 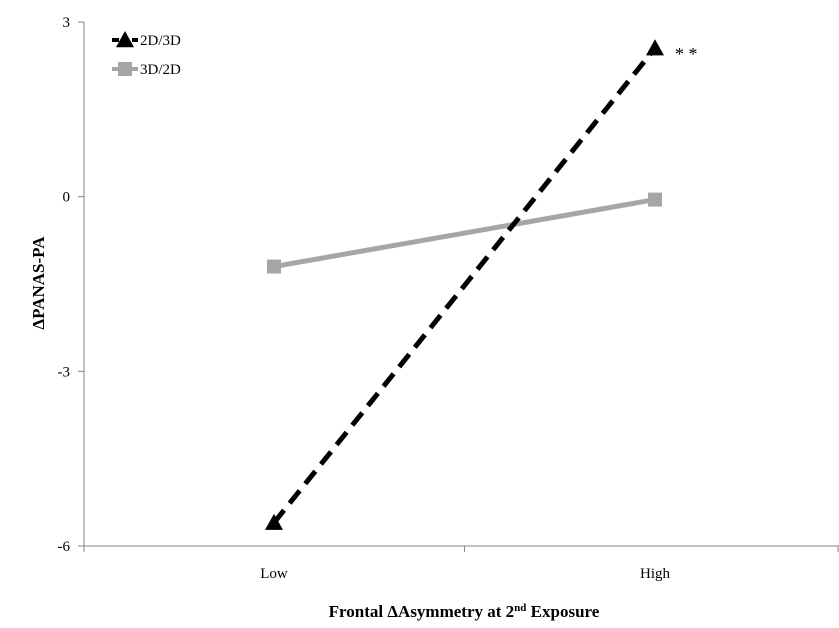 What do you see at coordinates (67, 23) in the screenshot?
I see `y-tick-label: 3` at bounding box center [67, 23].